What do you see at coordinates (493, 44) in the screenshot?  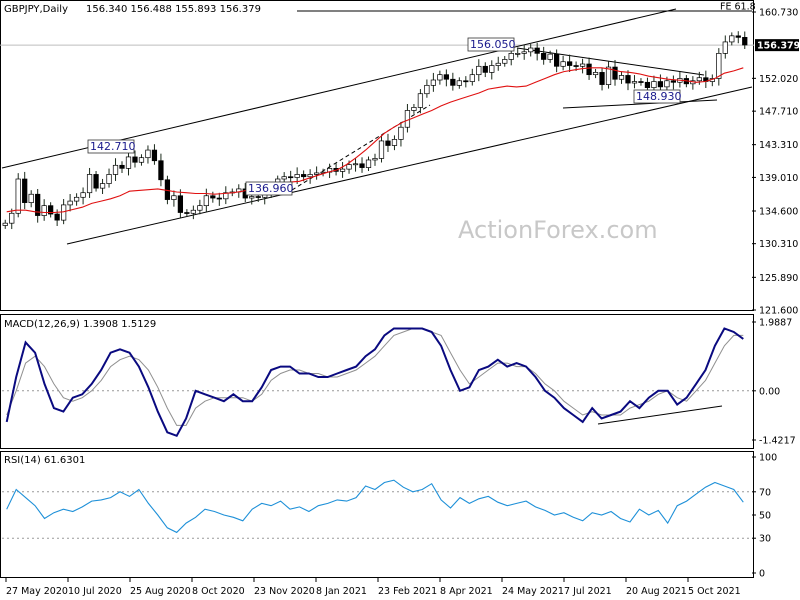 I see `annotation-label: 156.050` at bounding box center [493, 44].